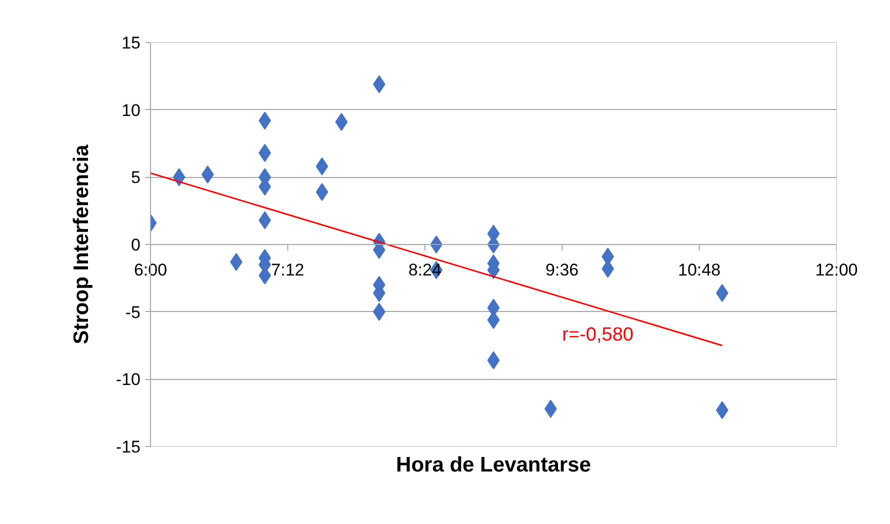  I want to click on y-tick-label: 0, so click(136, 245).